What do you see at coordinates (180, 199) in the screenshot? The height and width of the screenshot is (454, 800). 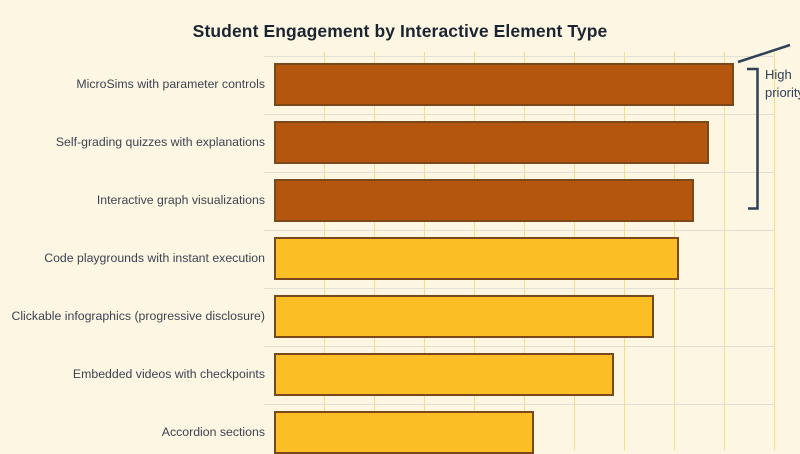 I see `category-label: Interactive graph visualizations` at bounding box center [180, 199].